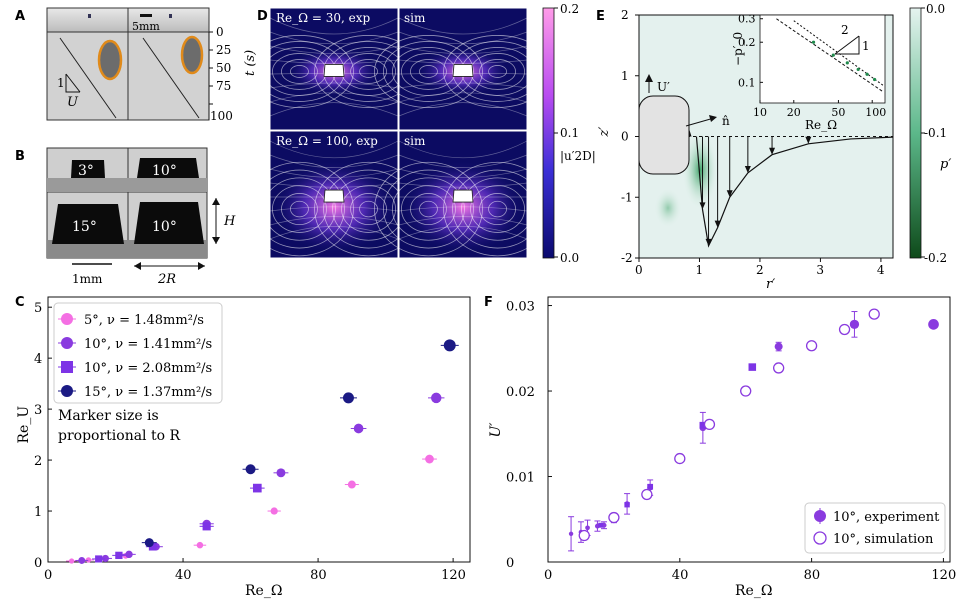 This screenshot has height=600, width=960. I want to click on panel-b: B 3° 10° 15° 10° 1mm 2R H, so click(125, 217).